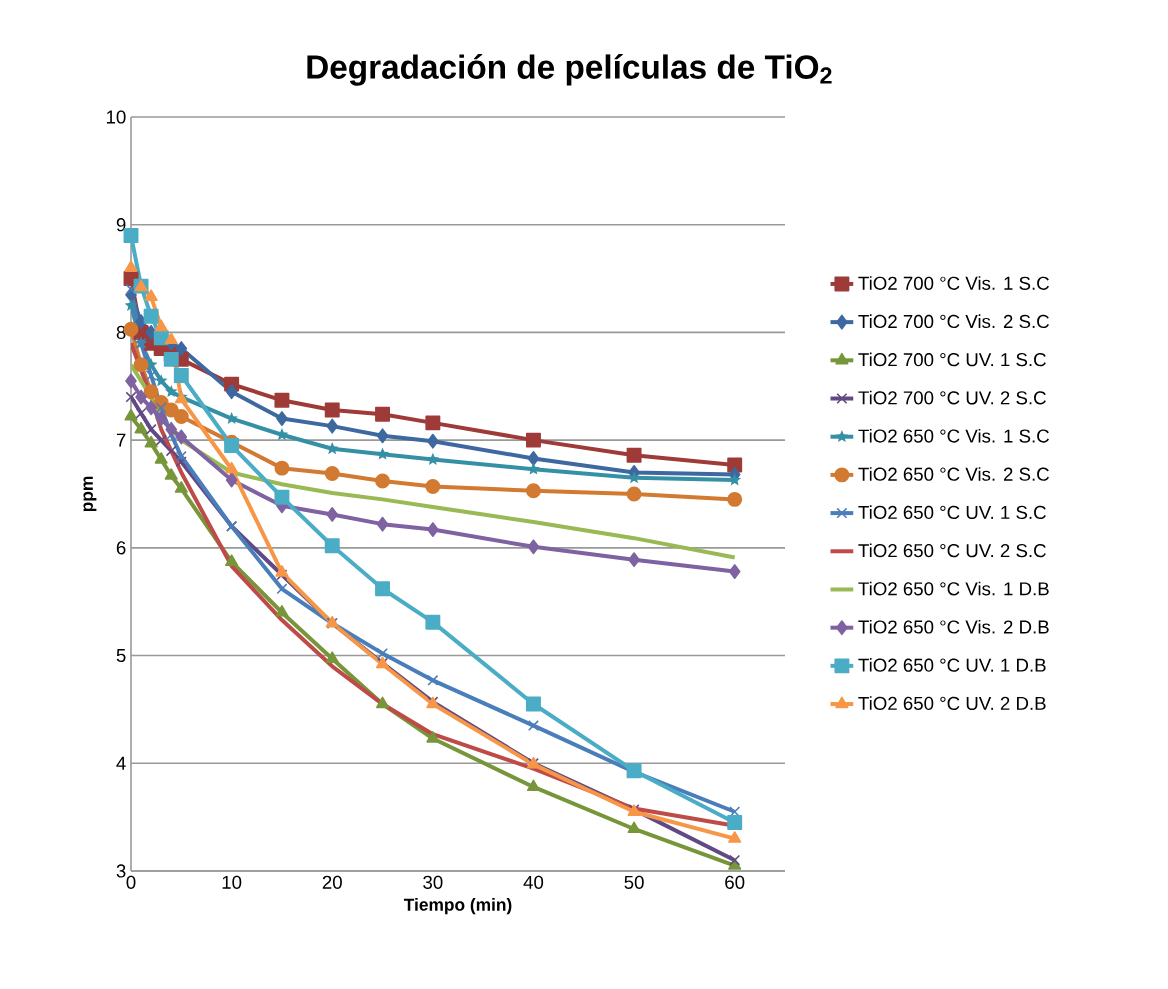 The width and height of the screenshot is (1168, 989). Describe the element at coordinates (232, 882) in the screenshot. I see `x-tick-label: 10` at that location.